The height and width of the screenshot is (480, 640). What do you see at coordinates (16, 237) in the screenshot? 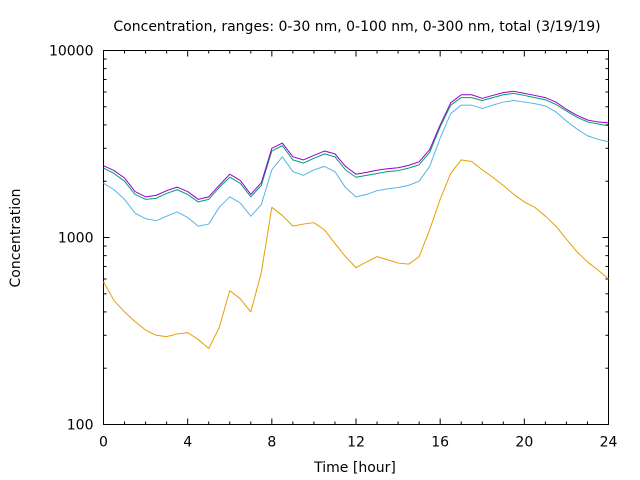
I see `y-axis-title: Concentration` at bounding box center [16, 237].